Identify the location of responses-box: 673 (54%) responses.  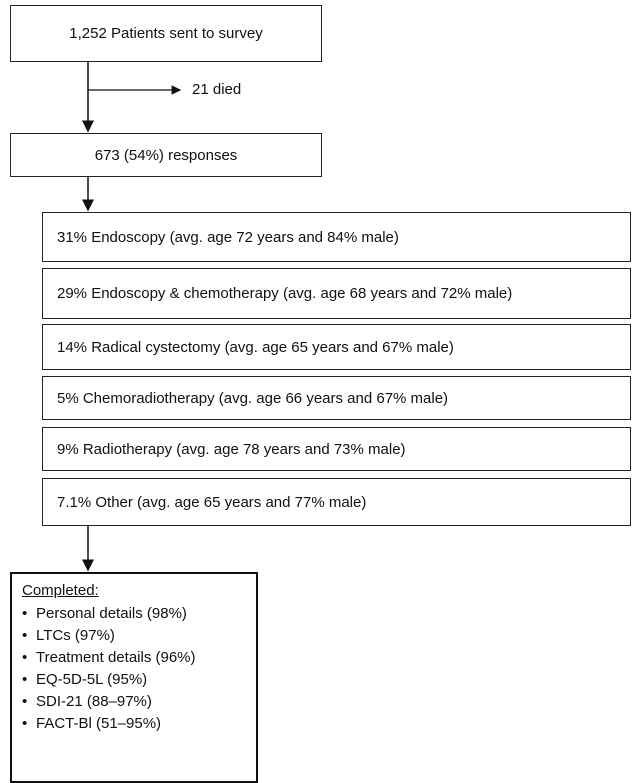
(166, 155).